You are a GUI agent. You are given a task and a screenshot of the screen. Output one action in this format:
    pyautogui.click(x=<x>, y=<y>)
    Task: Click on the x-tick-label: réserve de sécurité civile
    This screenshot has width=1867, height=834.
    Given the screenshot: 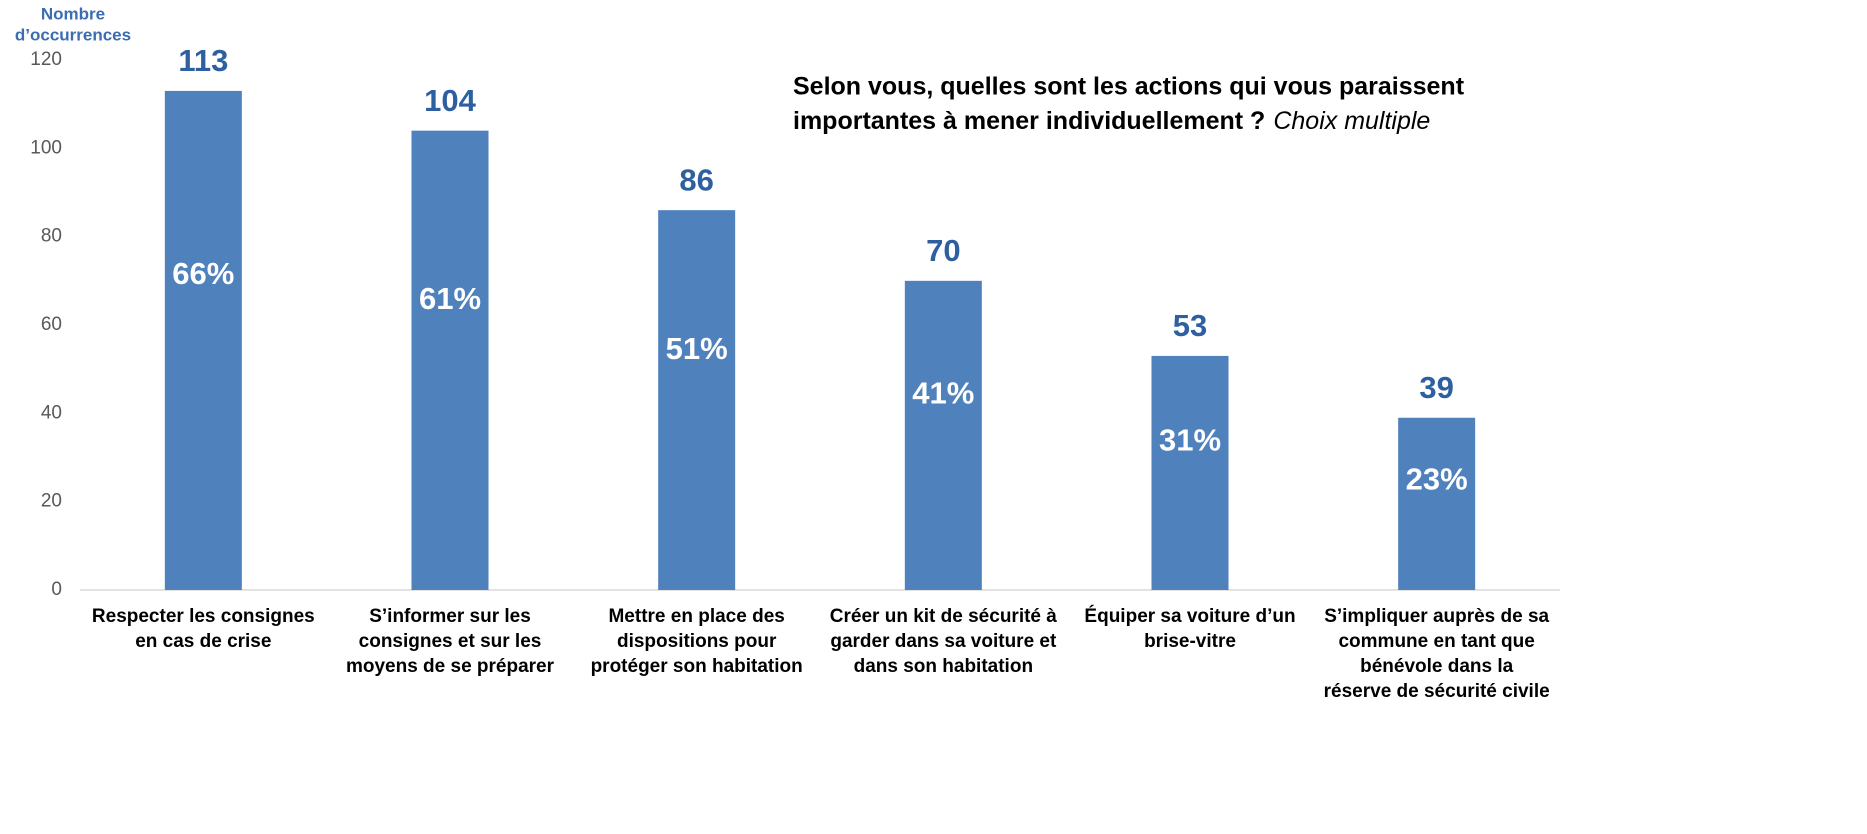 What is the action you would take?
    pyautogui.click(x=1437, y=691)
    